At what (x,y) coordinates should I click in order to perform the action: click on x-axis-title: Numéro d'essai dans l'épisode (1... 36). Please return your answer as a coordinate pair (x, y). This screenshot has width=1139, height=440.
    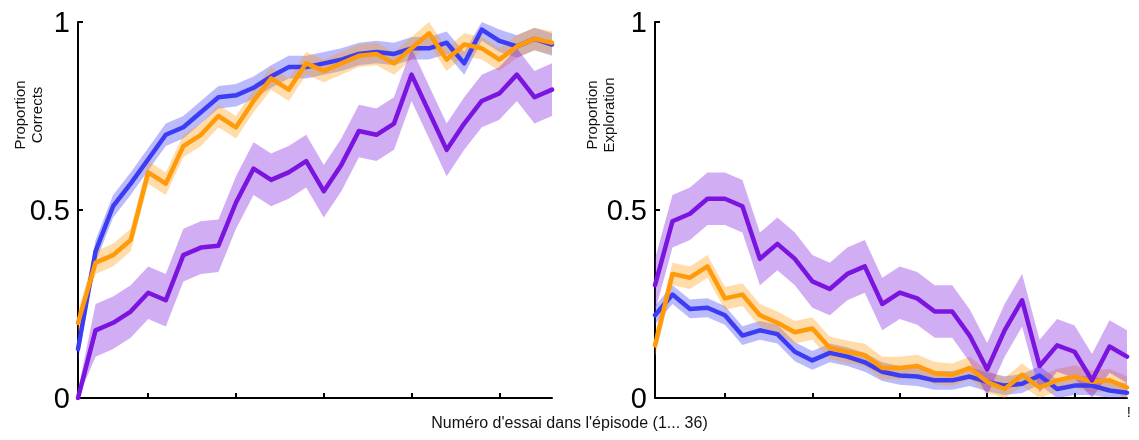
    Looking at the image, I should click on (569, 422).